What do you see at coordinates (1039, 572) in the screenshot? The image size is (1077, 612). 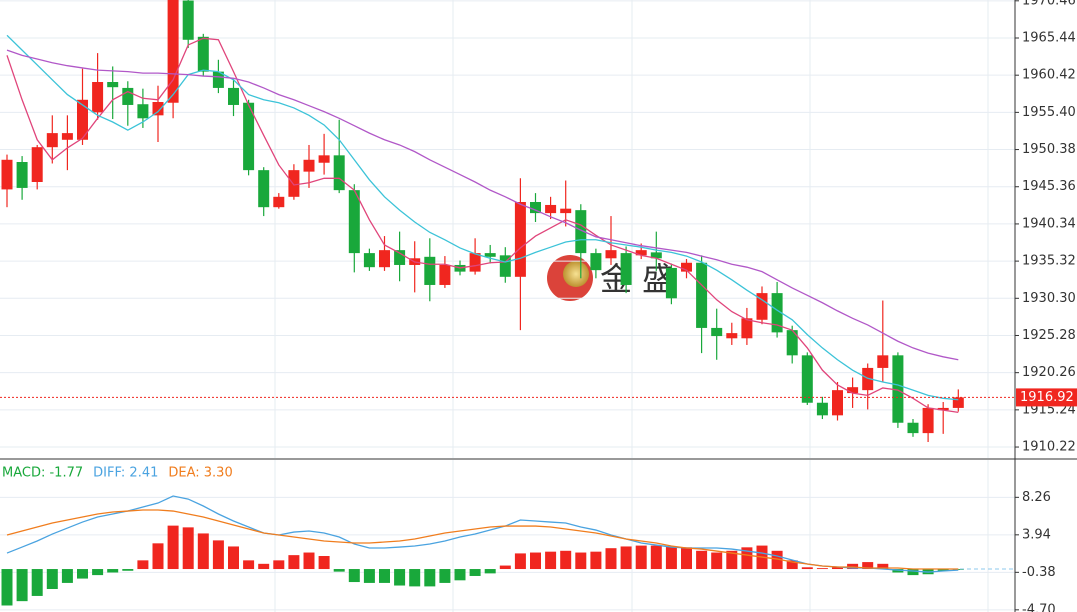 I see `y-tick-label: -0.38` at bounding box center [1039, 572].